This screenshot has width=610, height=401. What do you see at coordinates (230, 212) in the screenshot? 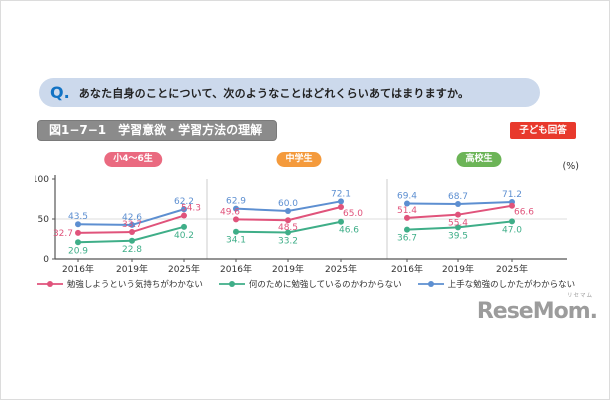
I see `data-label: 49.6` at bounding box center [230, 212].